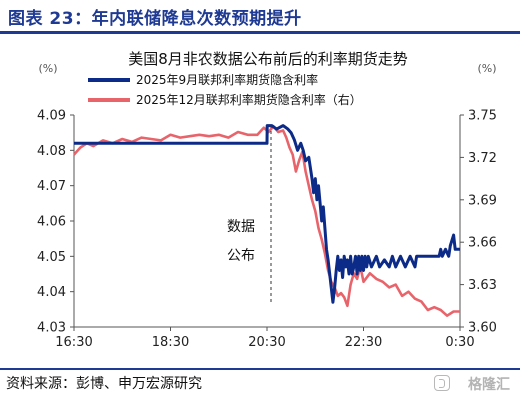 The height and width of the screenshot is (400, 520). What do you see at coordinates (363, 342) in the screenshot?
I see `x-tick-label: 22:30` at bounding box center [363, 342].